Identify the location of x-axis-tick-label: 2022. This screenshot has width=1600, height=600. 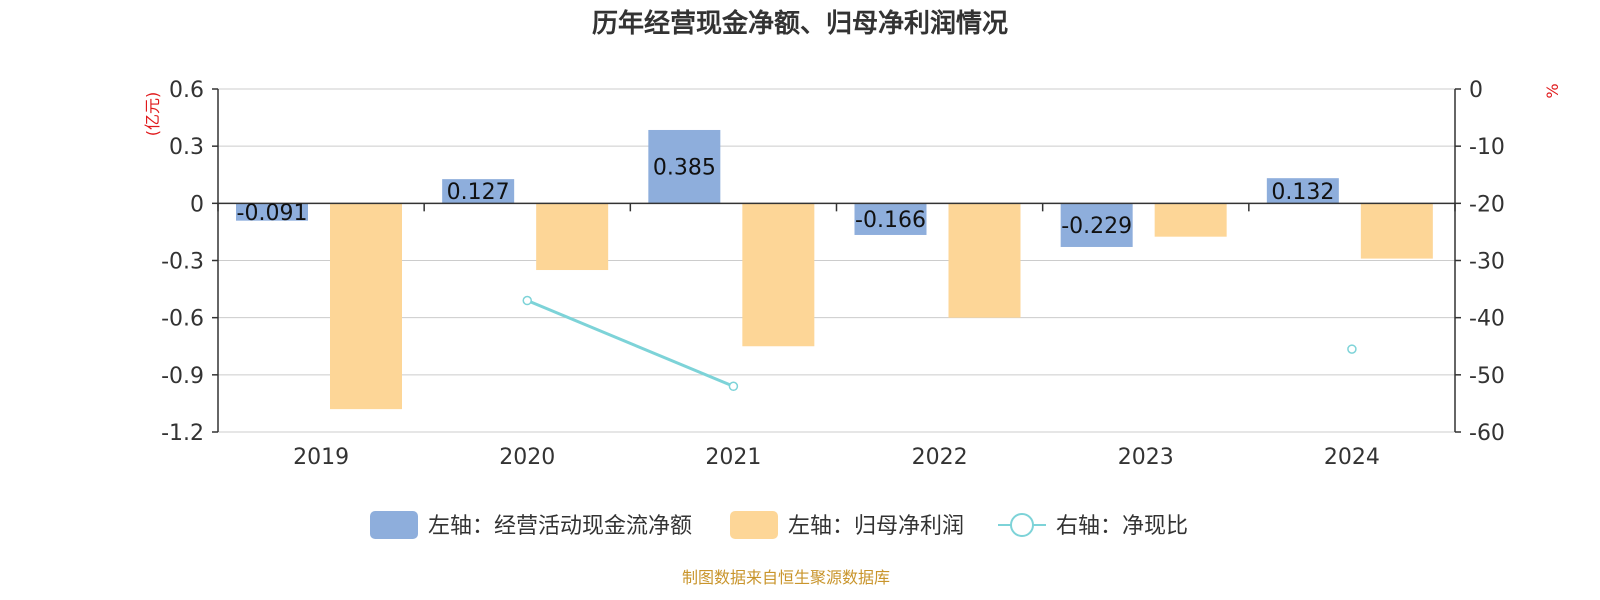
(940, 457).